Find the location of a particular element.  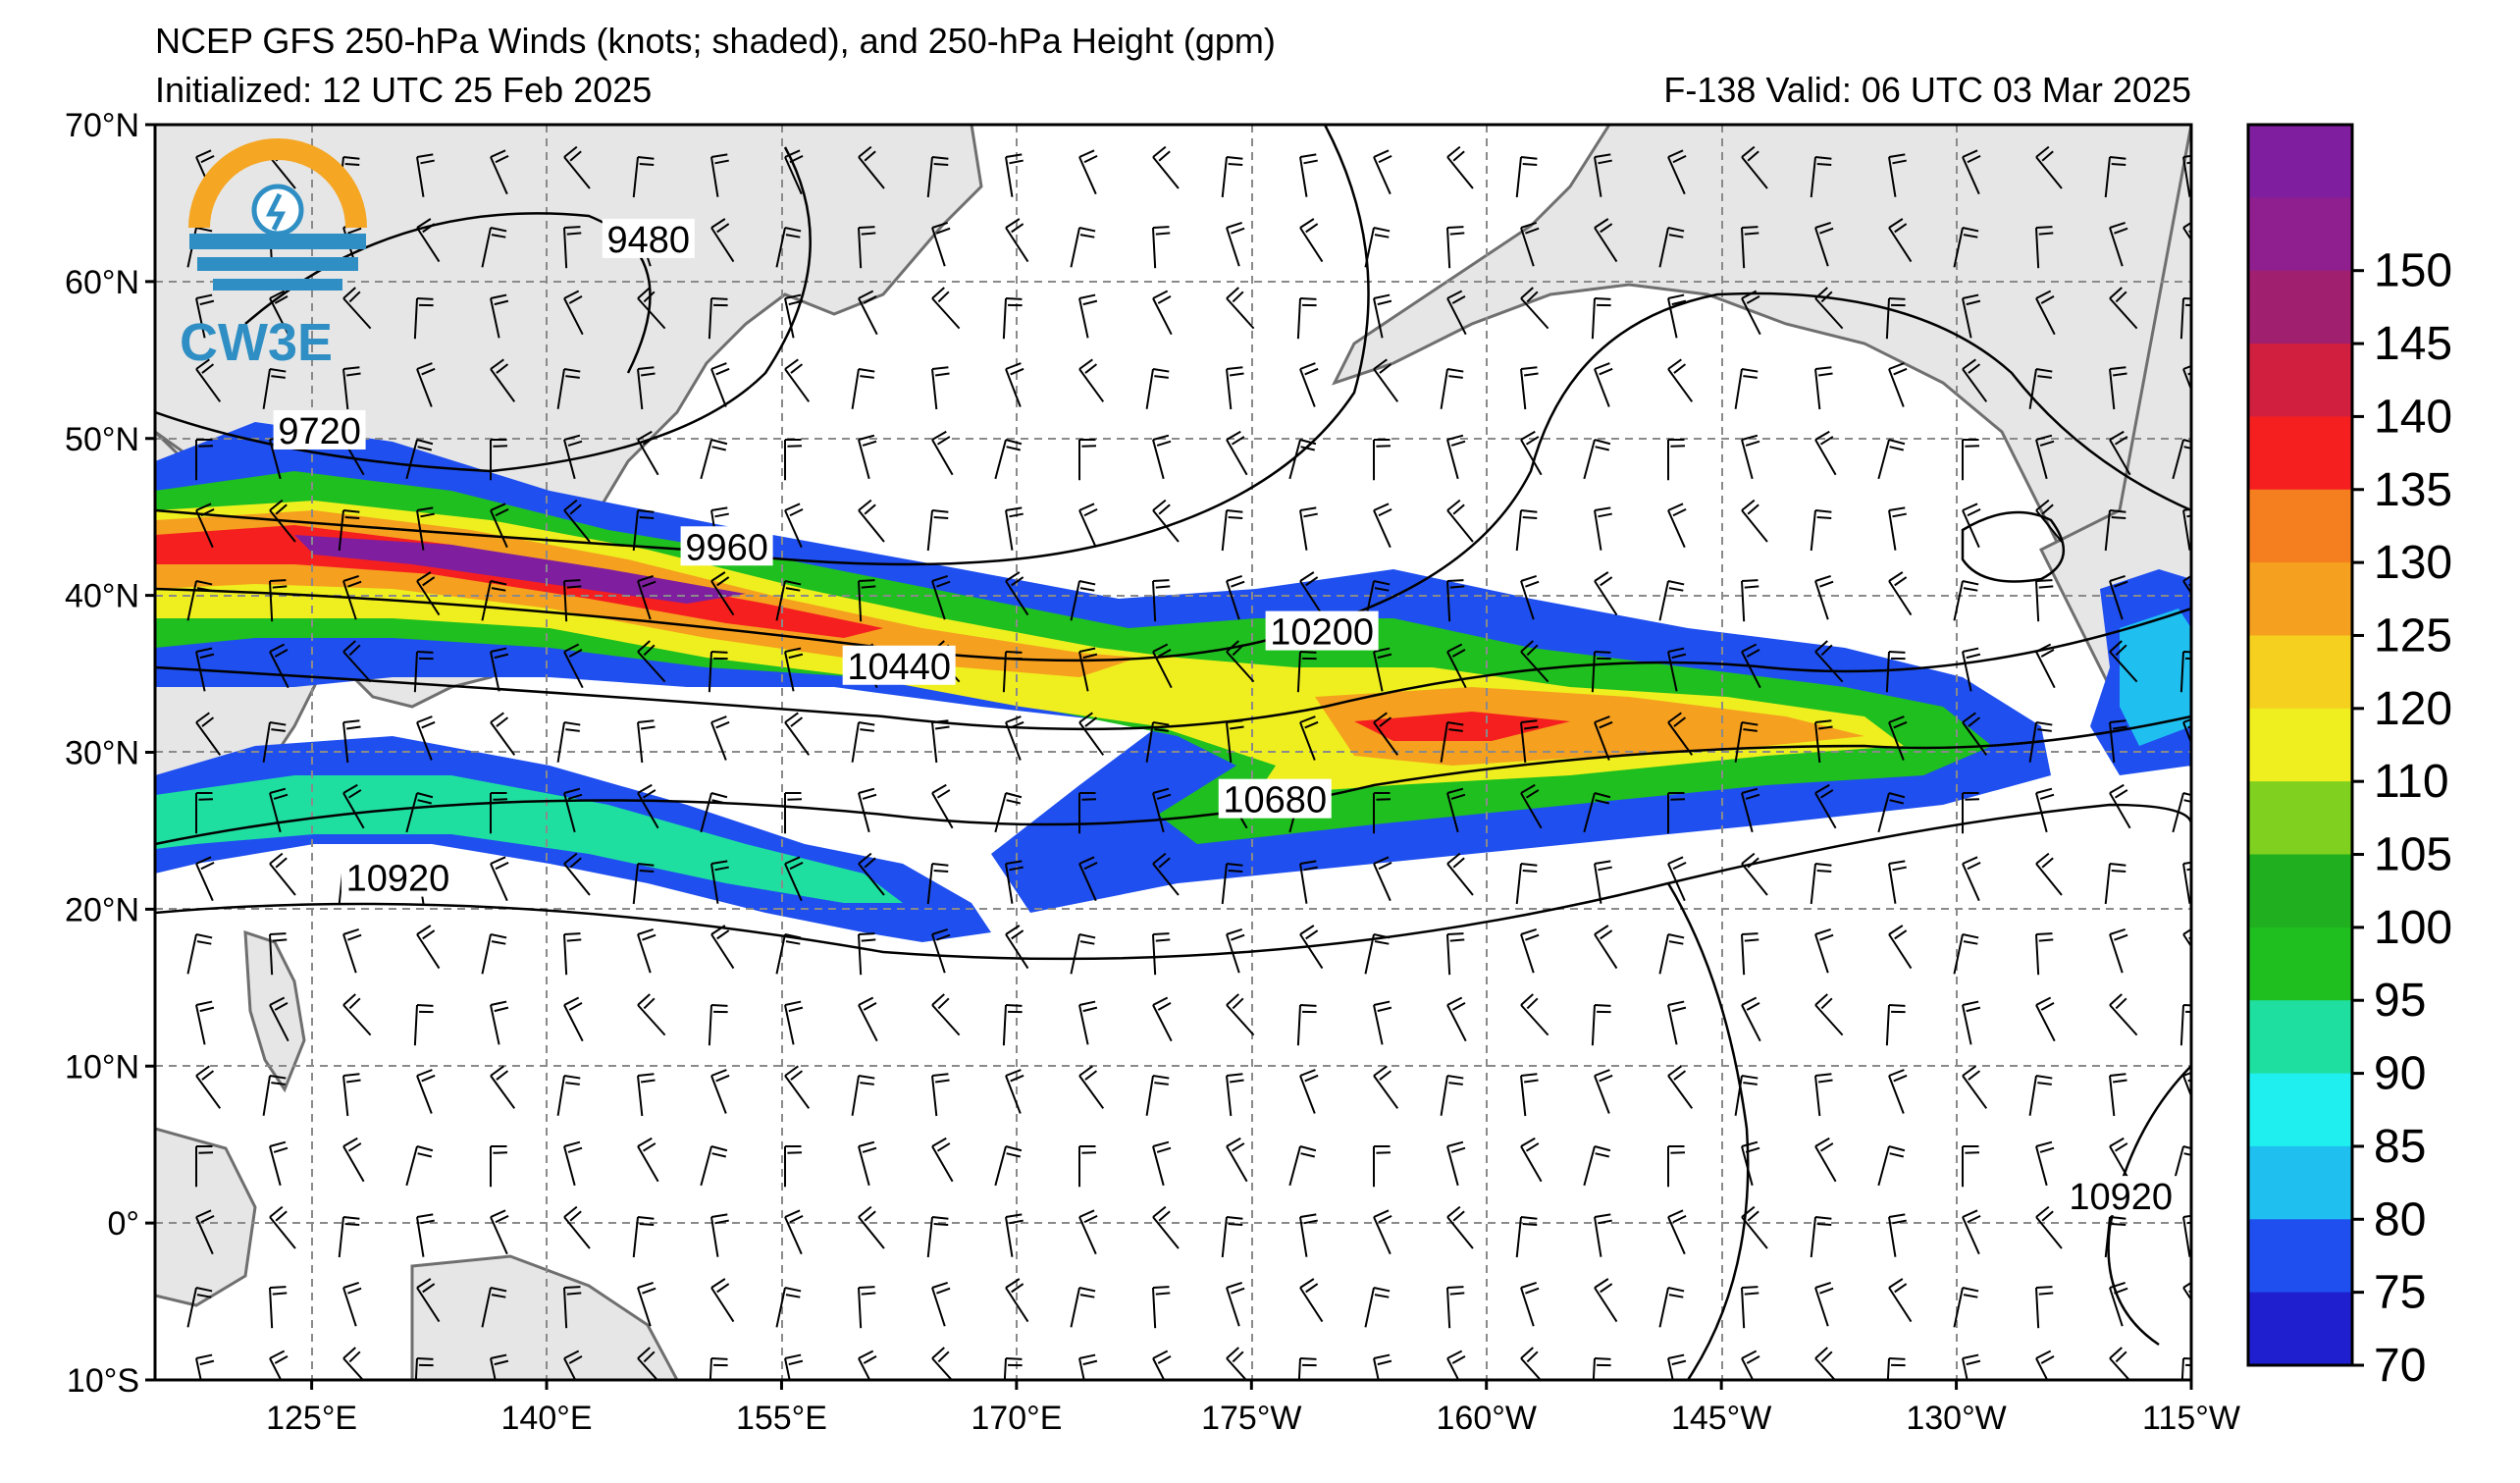

logo-bolt-icon is located at coordinates (276, 212).